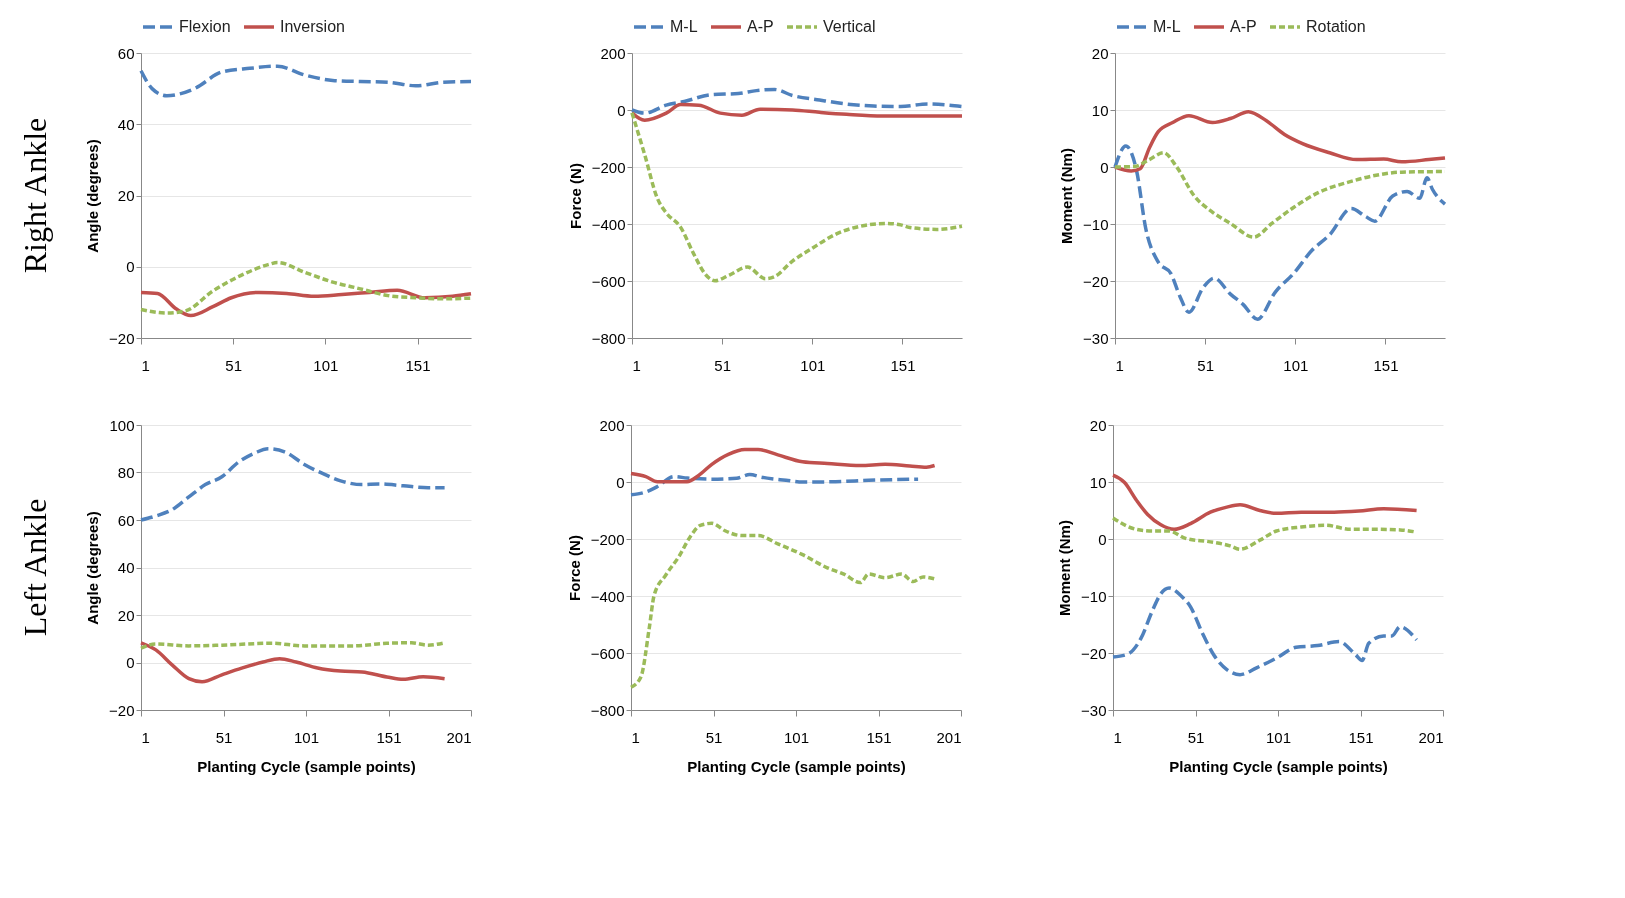  I want to click on legend-label: Flexion, so click(205, 26).